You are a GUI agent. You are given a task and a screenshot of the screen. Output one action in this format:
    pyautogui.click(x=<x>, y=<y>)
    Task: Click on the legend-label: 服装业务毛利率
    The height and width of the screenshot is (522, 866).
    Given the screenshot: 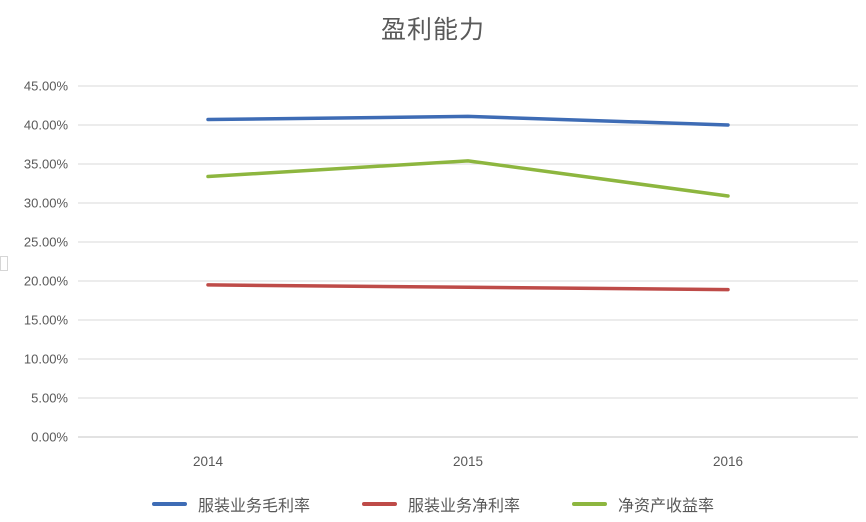 What is the action you would take?
    pyautogui.click(x=253, y=506)
    